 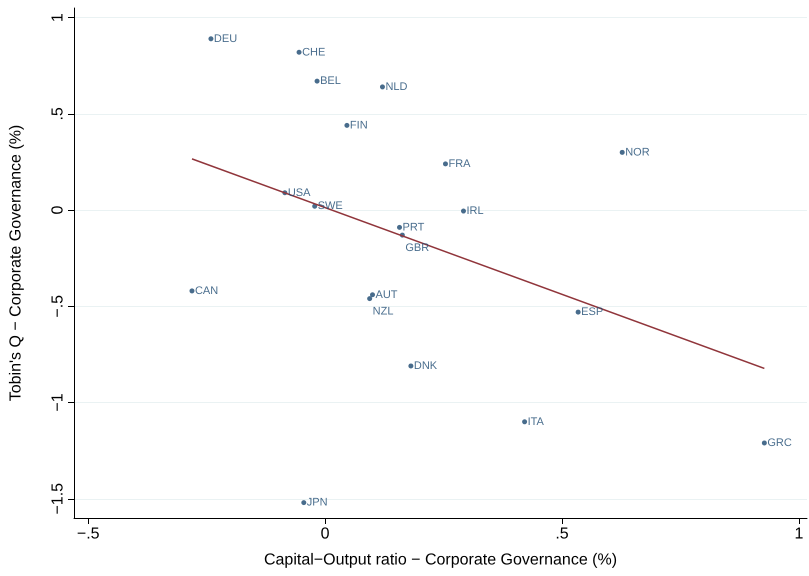 I want to click on x-tick-label: 0, so click(x=325, y=534).